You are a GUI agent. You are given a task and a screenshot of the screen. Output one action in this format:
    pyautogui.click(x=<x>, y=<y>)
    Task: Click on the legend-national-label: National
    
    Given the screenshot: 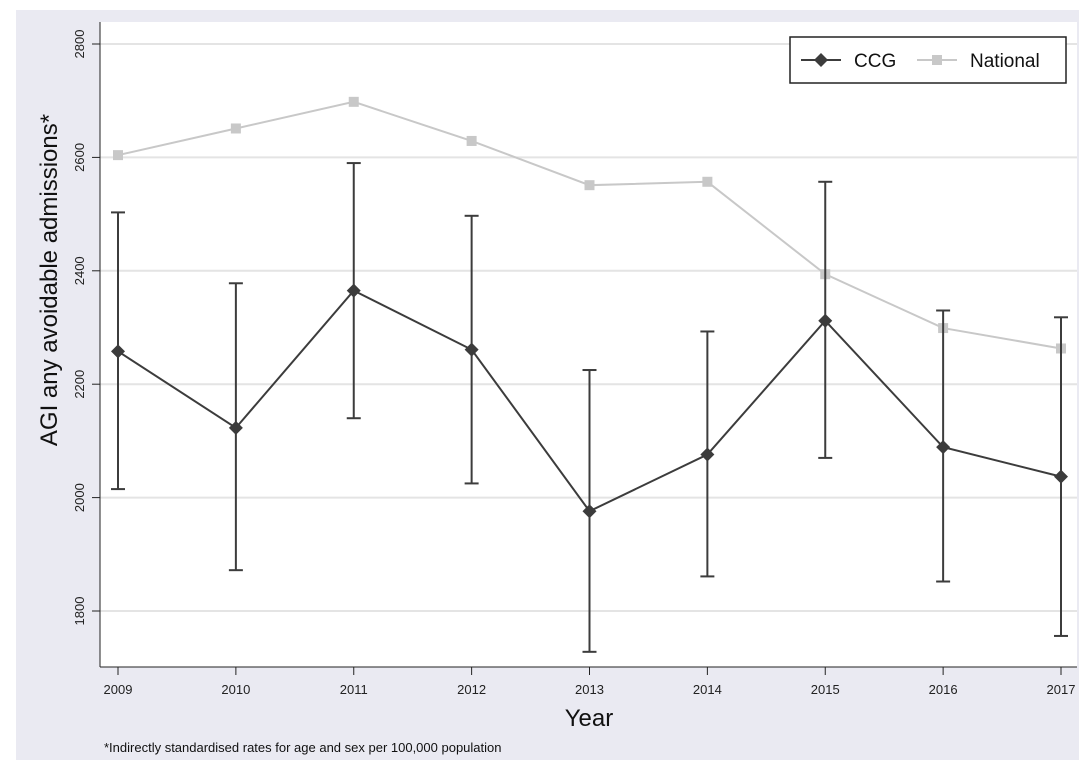 What is the action you would take?
    pyautogui.click(x=1005, y=61)
    